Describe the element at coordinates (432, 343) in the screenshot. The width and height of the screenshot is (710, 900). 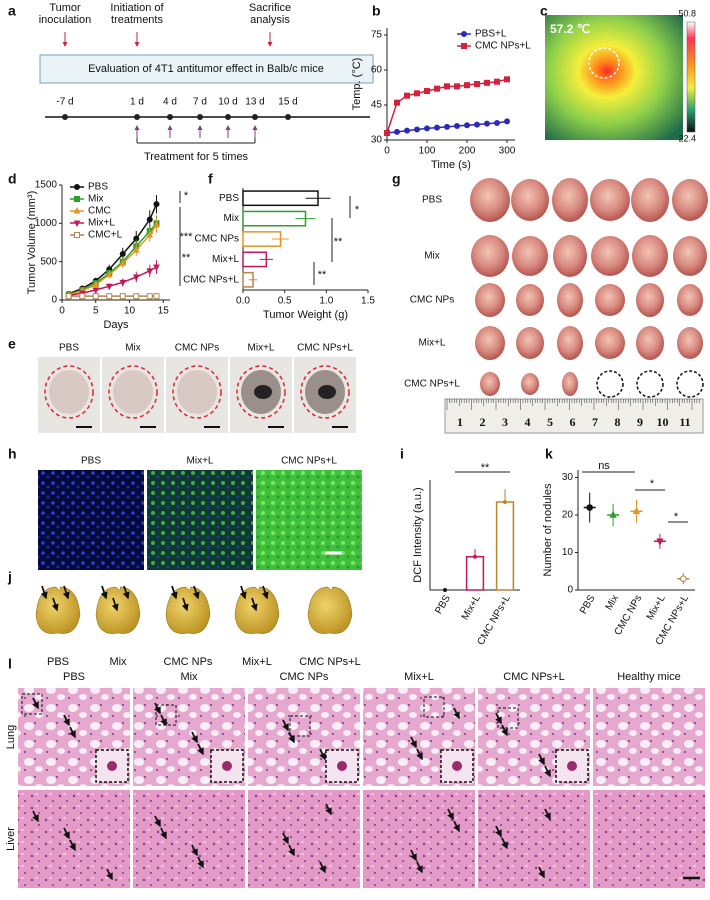
I see `row-label: Mix+L` at that location.